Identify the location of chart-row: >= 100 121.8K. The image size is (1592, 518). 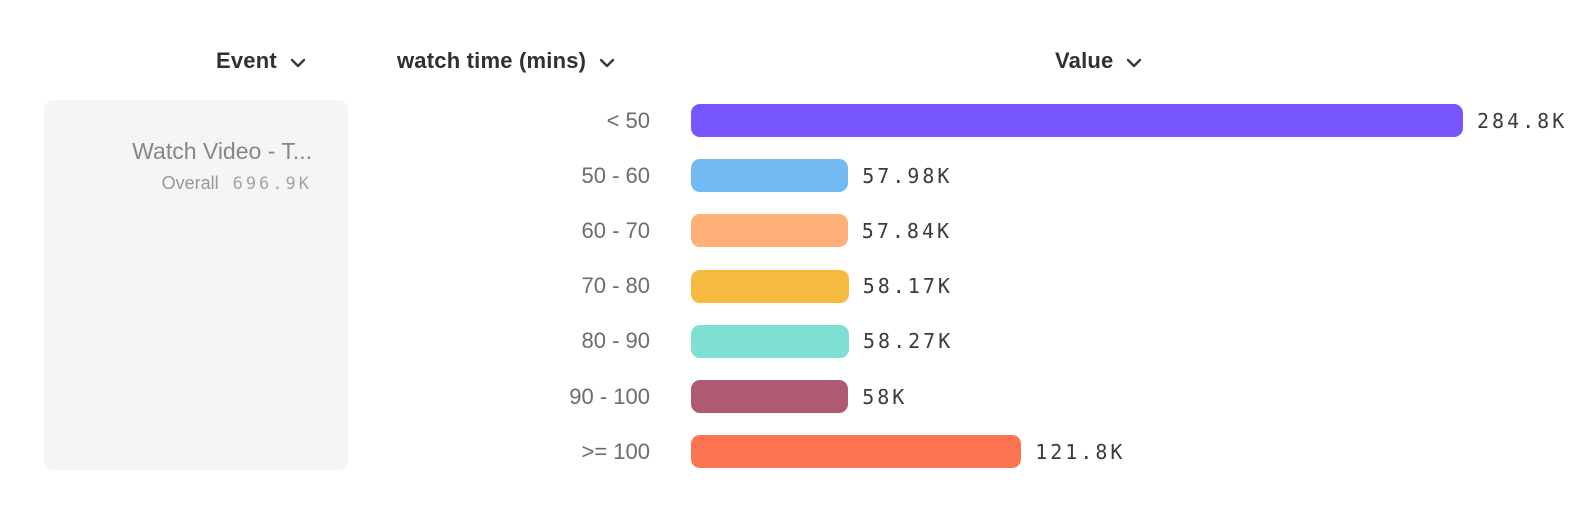
(796, 451).